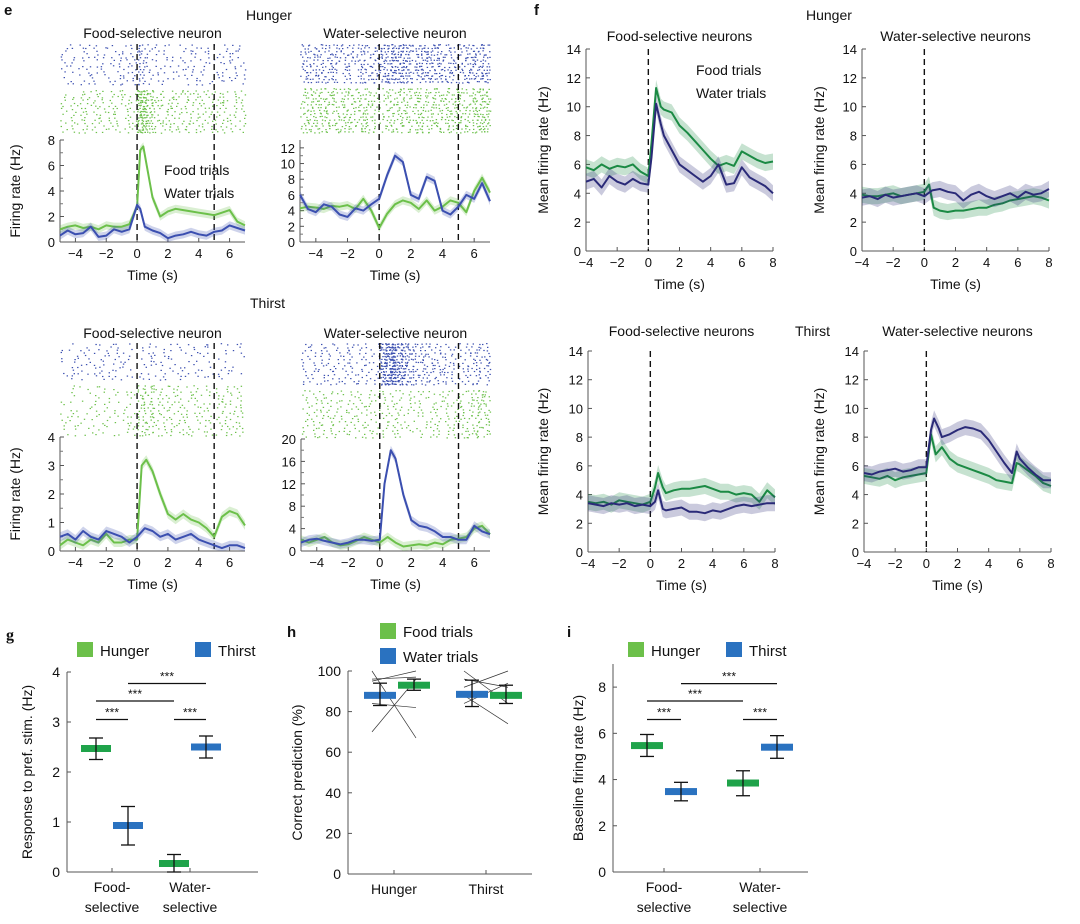 Image resolution: width=1080 pixels, height=924 pixels. What do you see at coordinates (395, 275) in the screenshot?
I see `x-axis-label: Time (s)` at bounding box center [395, 275].